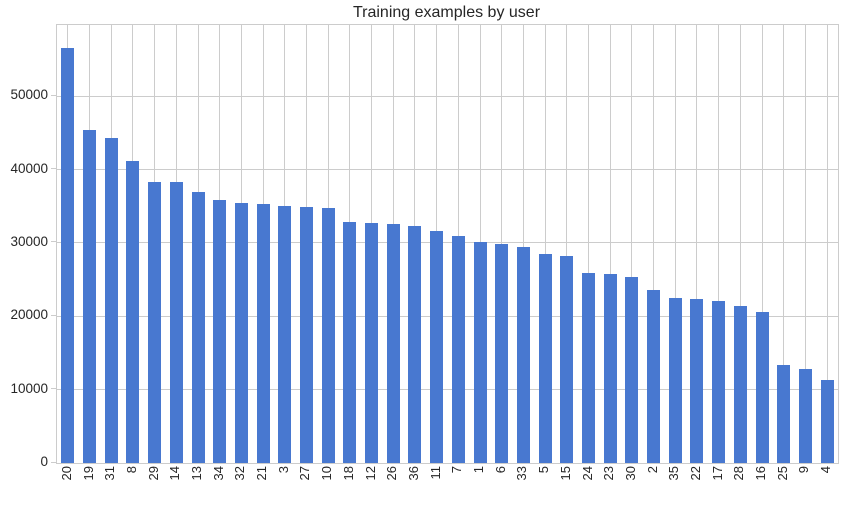 Image resolution: width=844 pixels, height=506 pixels. I want to click on x-tick-label: 17, so click(717, 473).